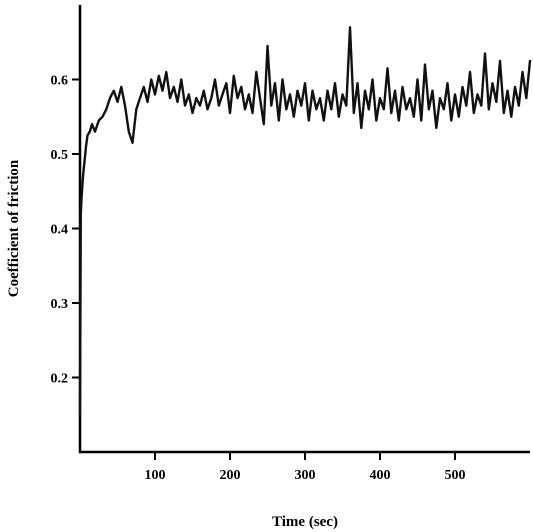 This screenshot has height=532, width=533. I want to click on y-axis-ticks: 0.2 0.3 0.4 0.5 0.6, so click(65, 230).